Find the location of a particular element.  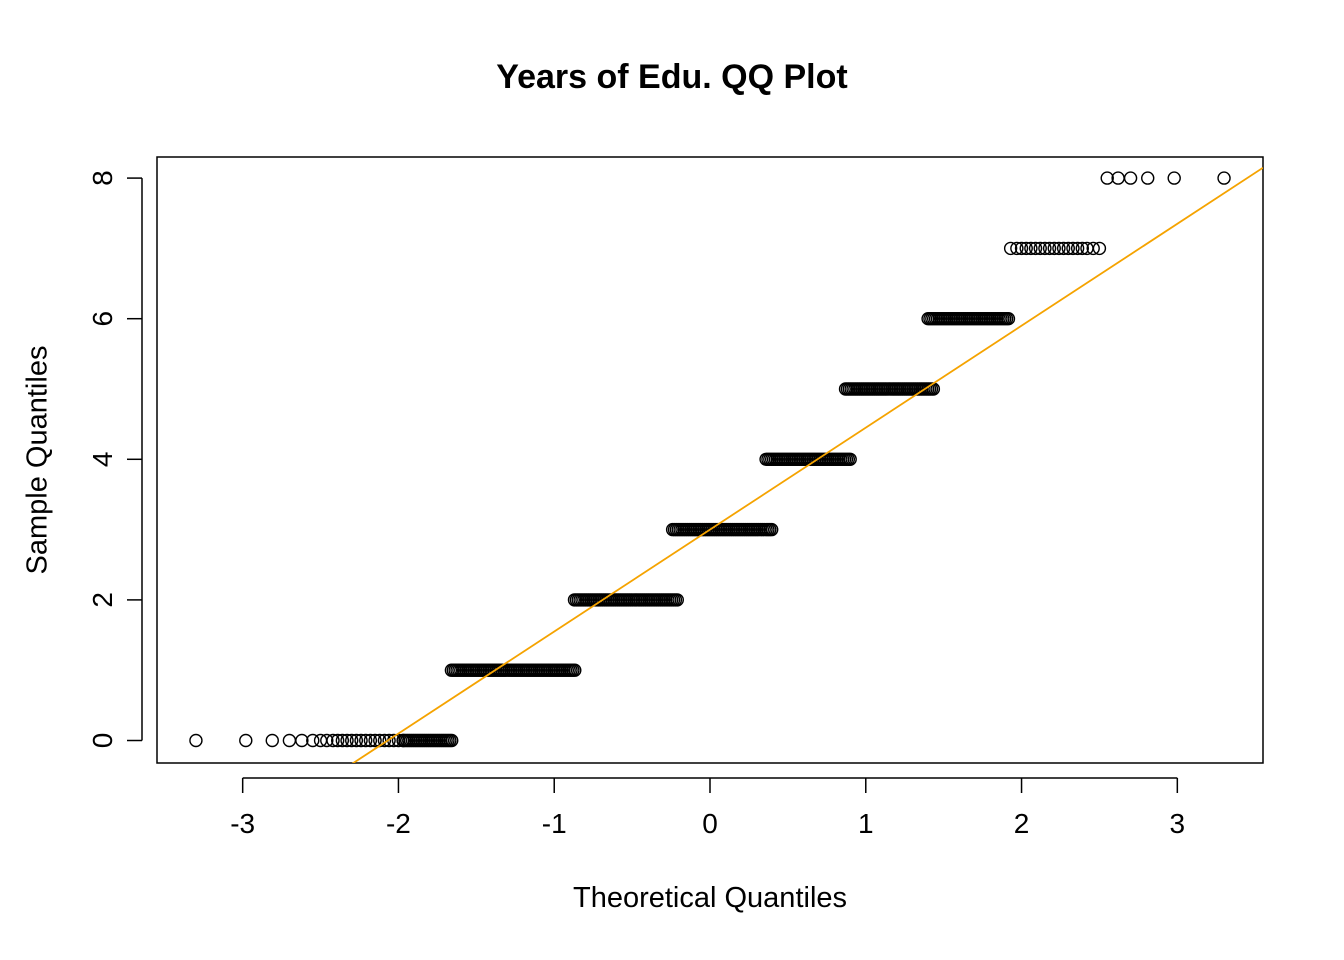

y-axis: 0 2 4 6 8 is located at coordinates (115, 459).